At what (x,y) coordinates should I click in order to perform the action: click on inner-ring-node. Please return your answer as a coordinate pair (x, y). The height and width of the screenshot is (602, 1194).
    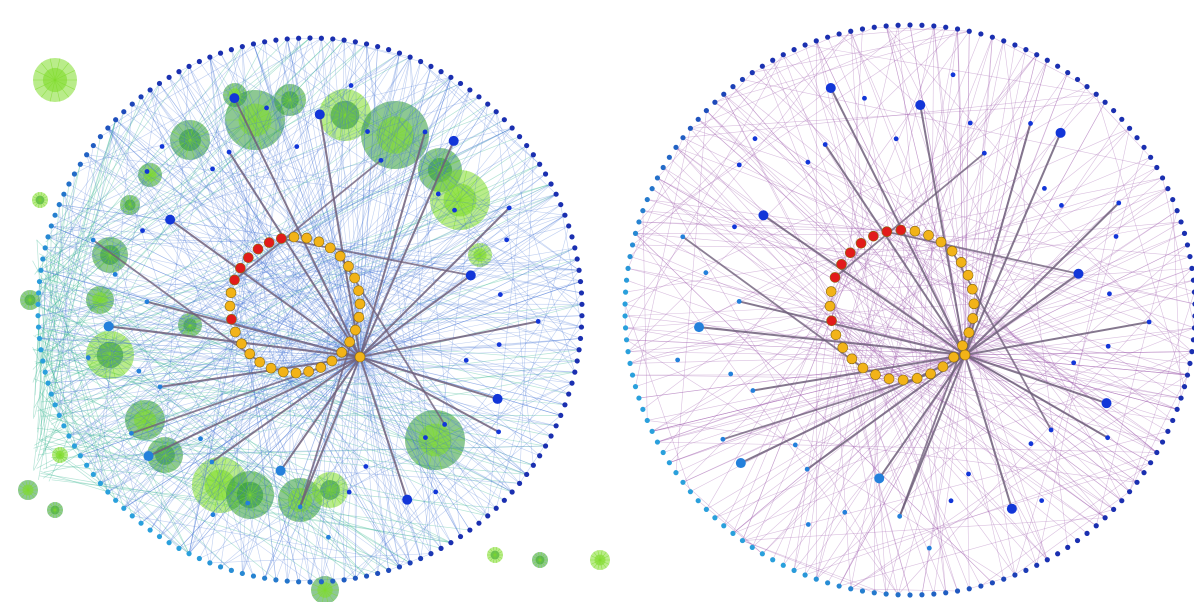
    Looking at the image, I should click on (887, 231).